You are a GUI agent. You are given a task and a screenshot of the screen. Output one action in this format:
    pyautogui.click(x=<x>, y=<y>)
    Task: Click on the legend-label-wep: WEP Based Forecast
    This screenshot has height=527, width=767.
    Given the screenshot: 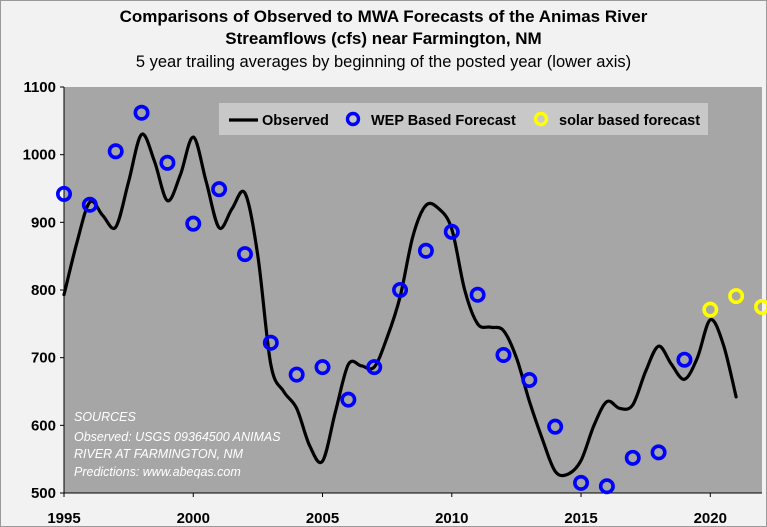 What is the action you would take?
    pyautogui.click(x=443, y=121)
    